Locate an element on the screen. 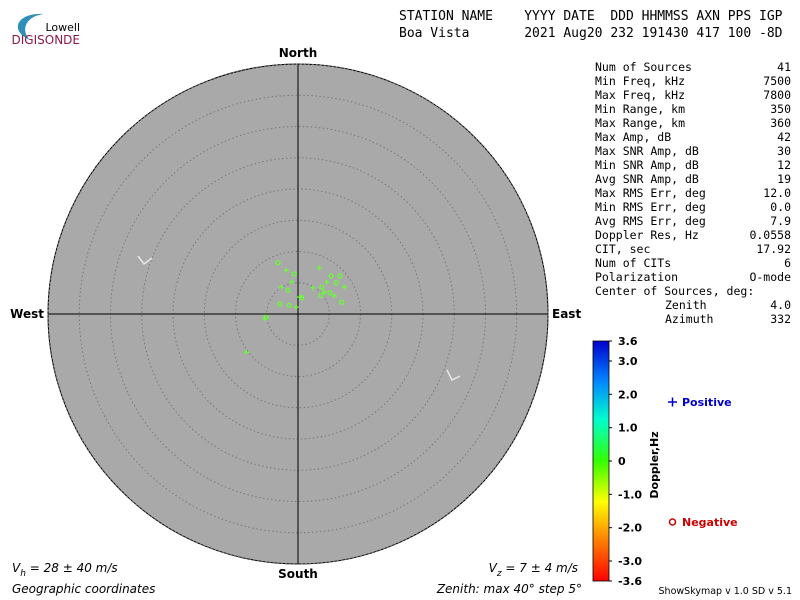 The height and width of the screenshot is (600, 800). stat-label: Max Freq, kHz is located at coordinates (640, 95).